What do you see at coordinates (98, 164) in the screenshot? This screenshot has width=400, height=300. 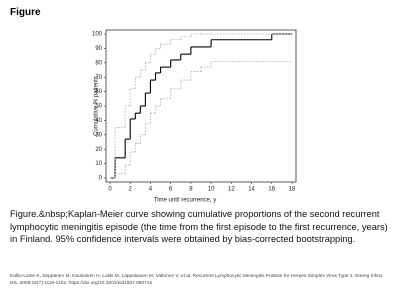 I see `y-tick-label: 10` at bounding box center [98, 164].